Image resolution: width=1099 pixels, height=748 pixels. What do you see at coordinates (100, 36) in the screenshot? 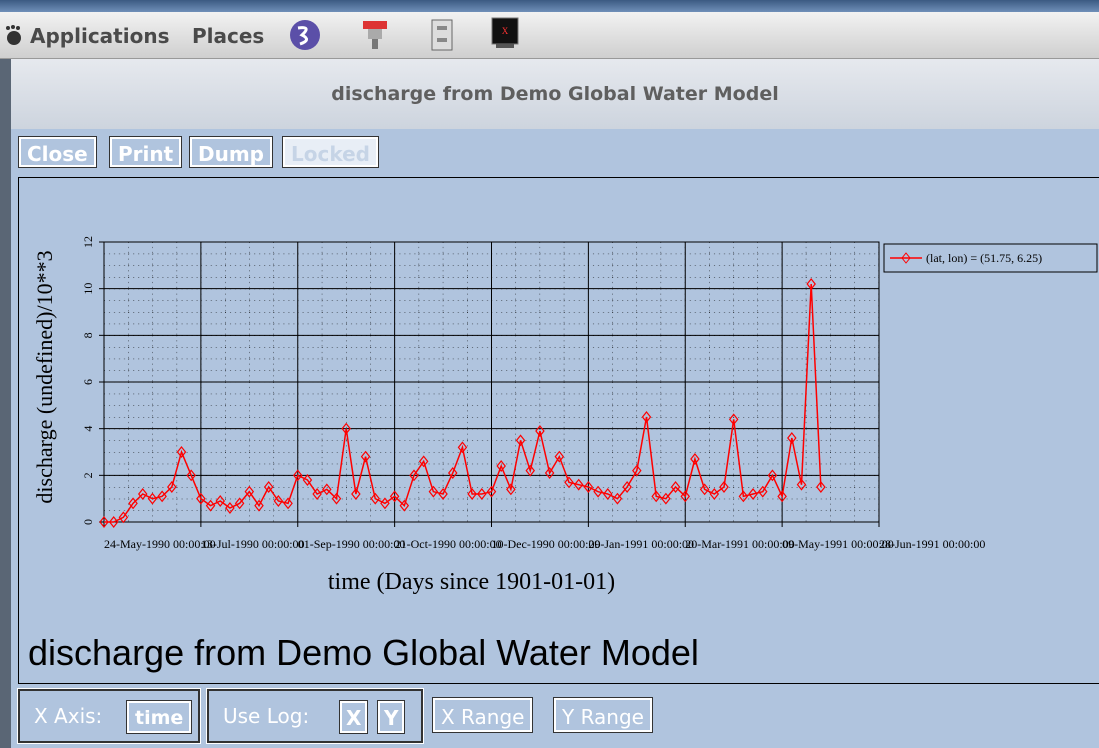
I see `applications-menu: Applications` at bounding box center [100, 36].